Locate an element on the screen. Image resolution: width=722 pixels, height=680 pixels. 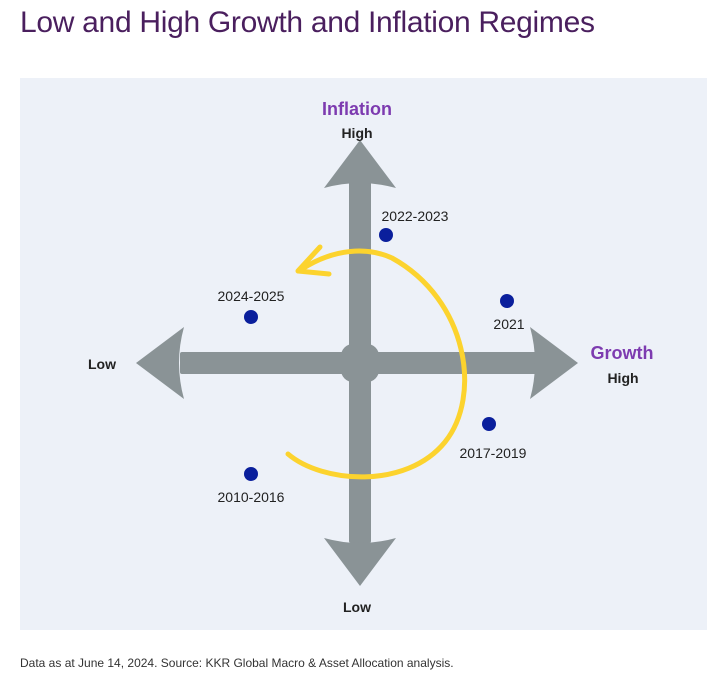
down-arrowhead is located at coordinates (360, 562).